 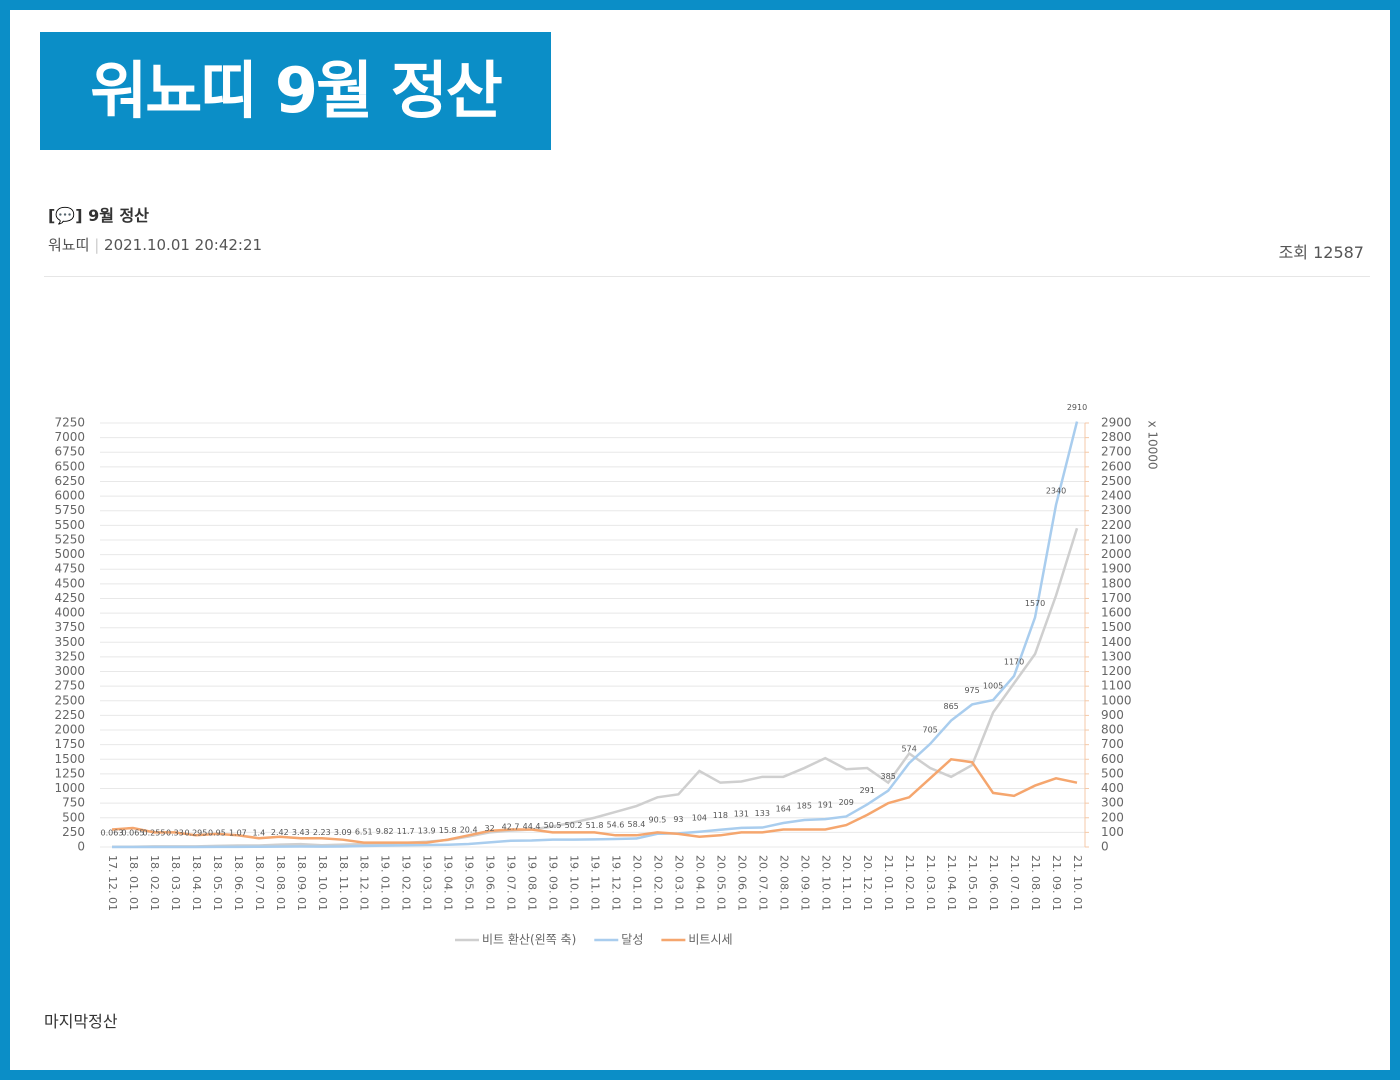 I want to click on data-label: 291, so click(x=867, y=790).